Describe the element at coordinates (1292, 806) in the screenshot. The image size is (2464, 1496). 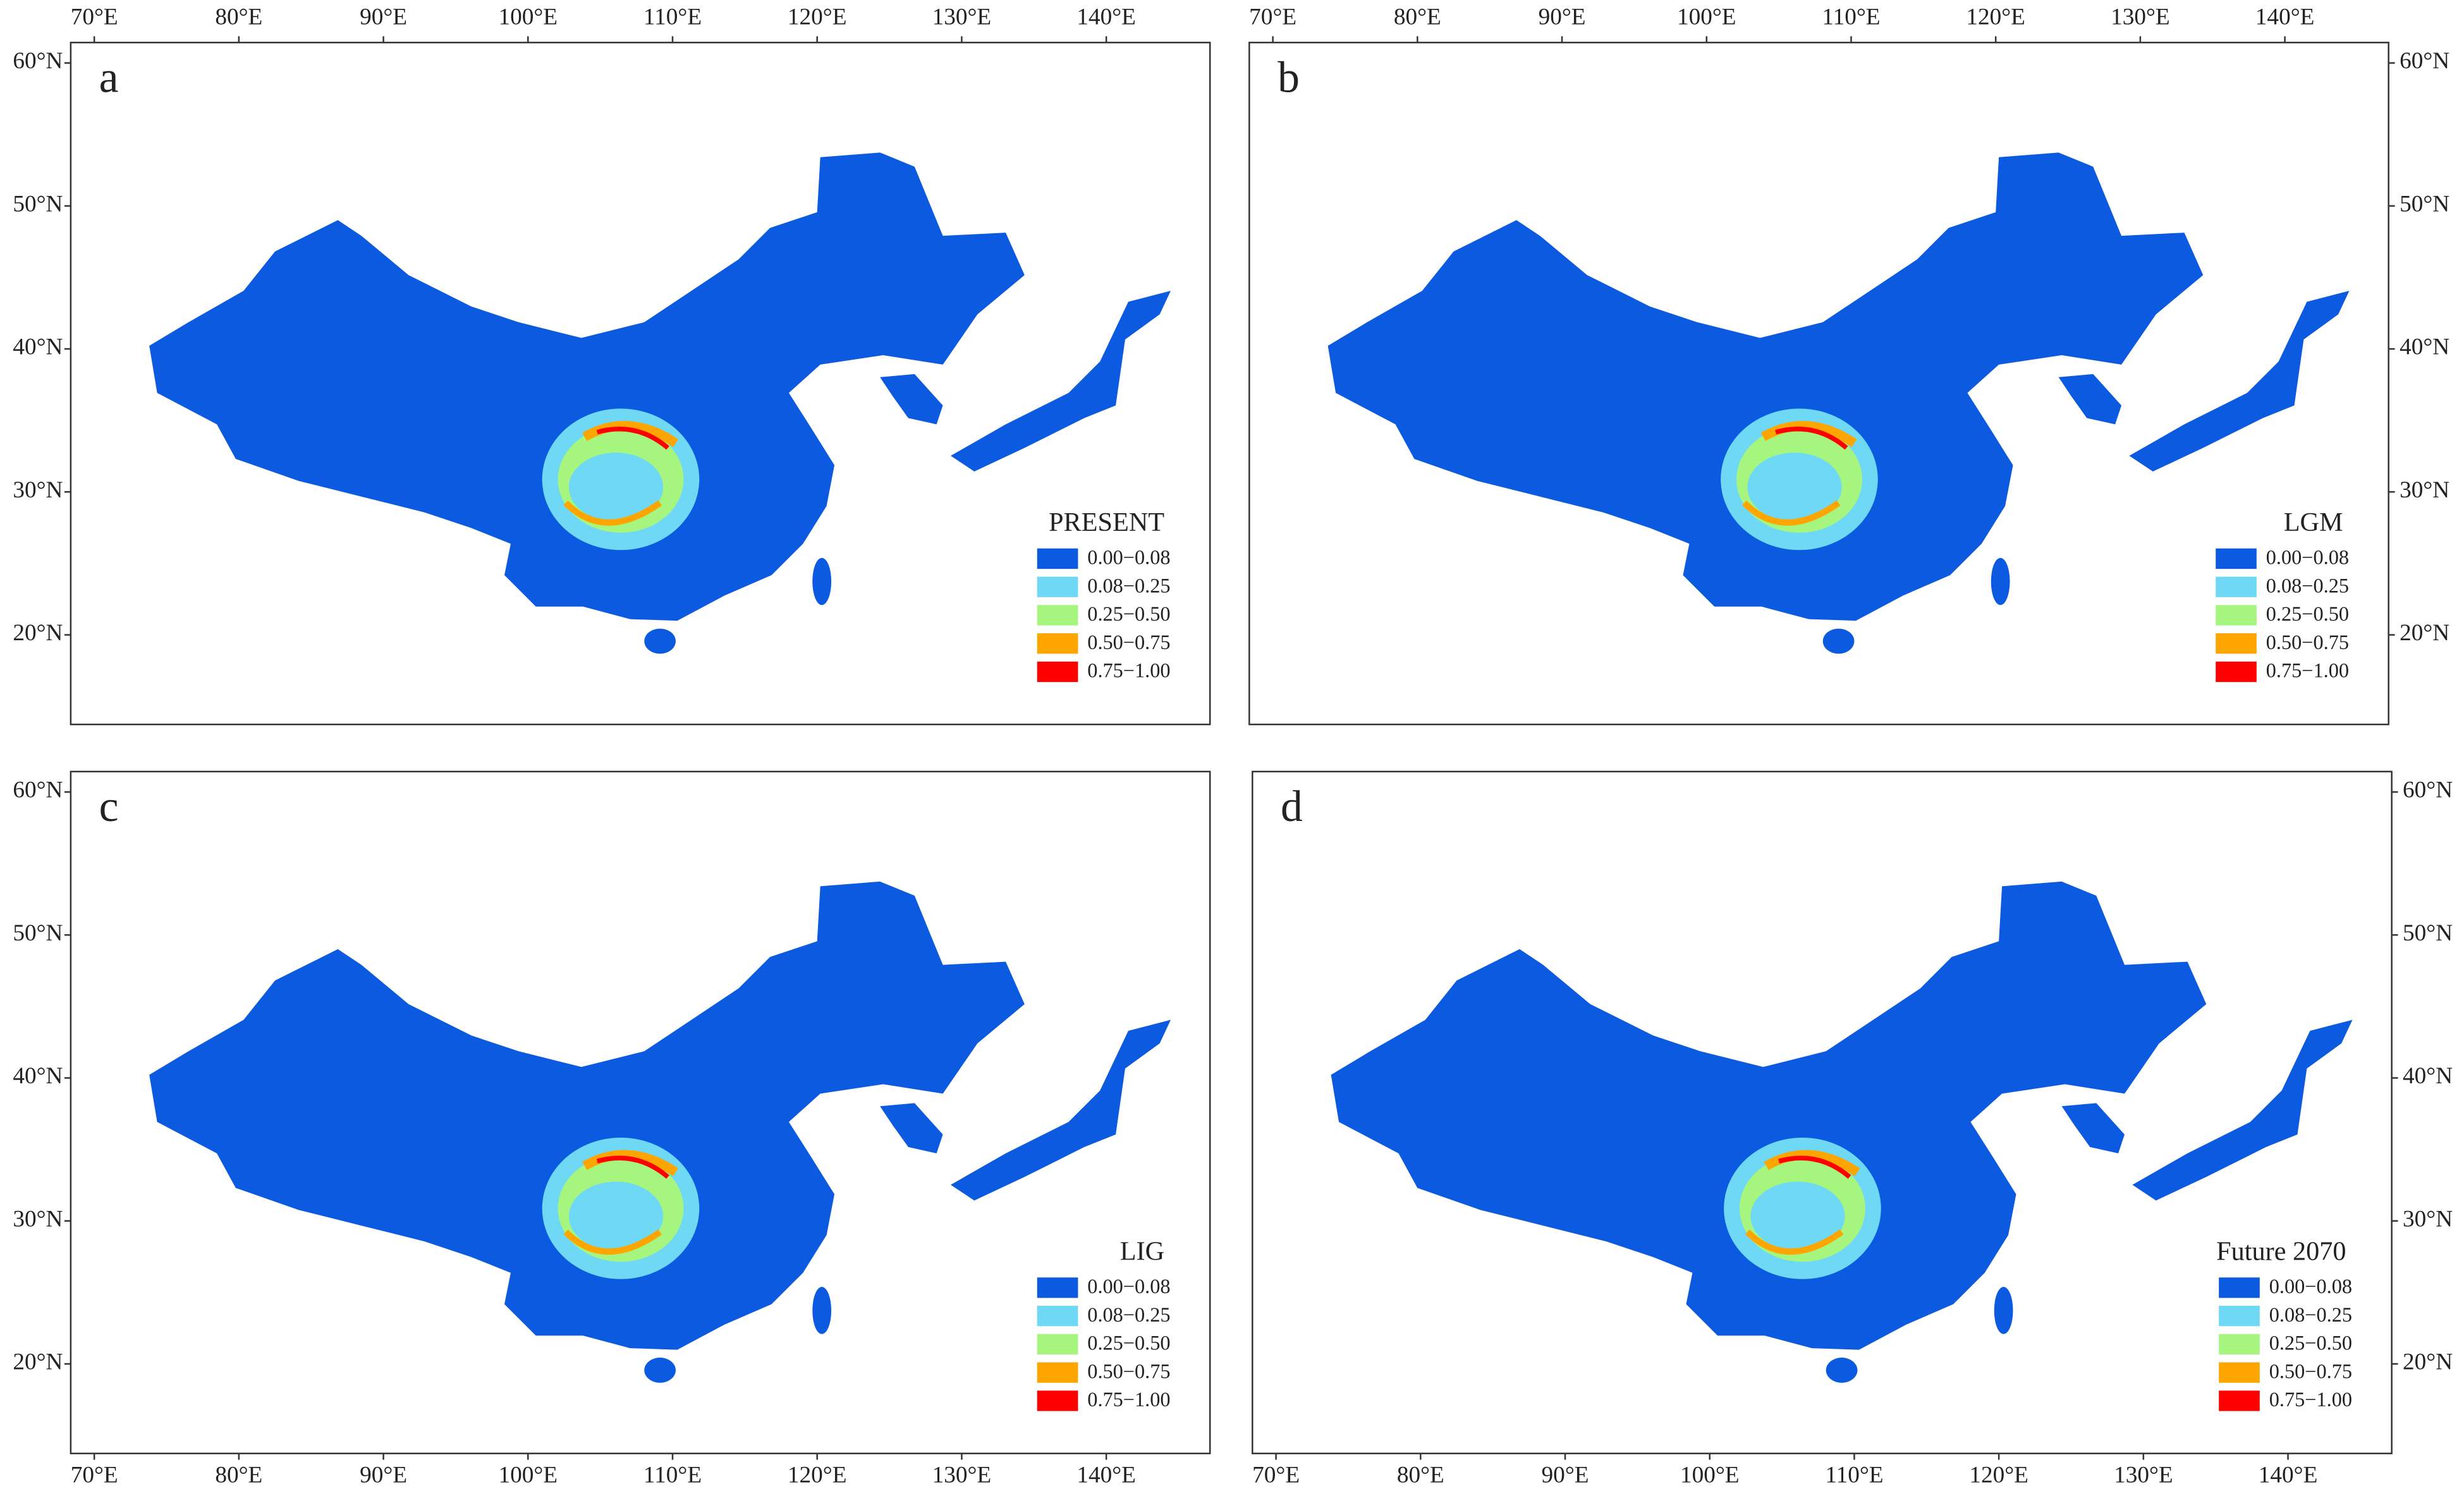
I see `panel-letter: d` at that location.